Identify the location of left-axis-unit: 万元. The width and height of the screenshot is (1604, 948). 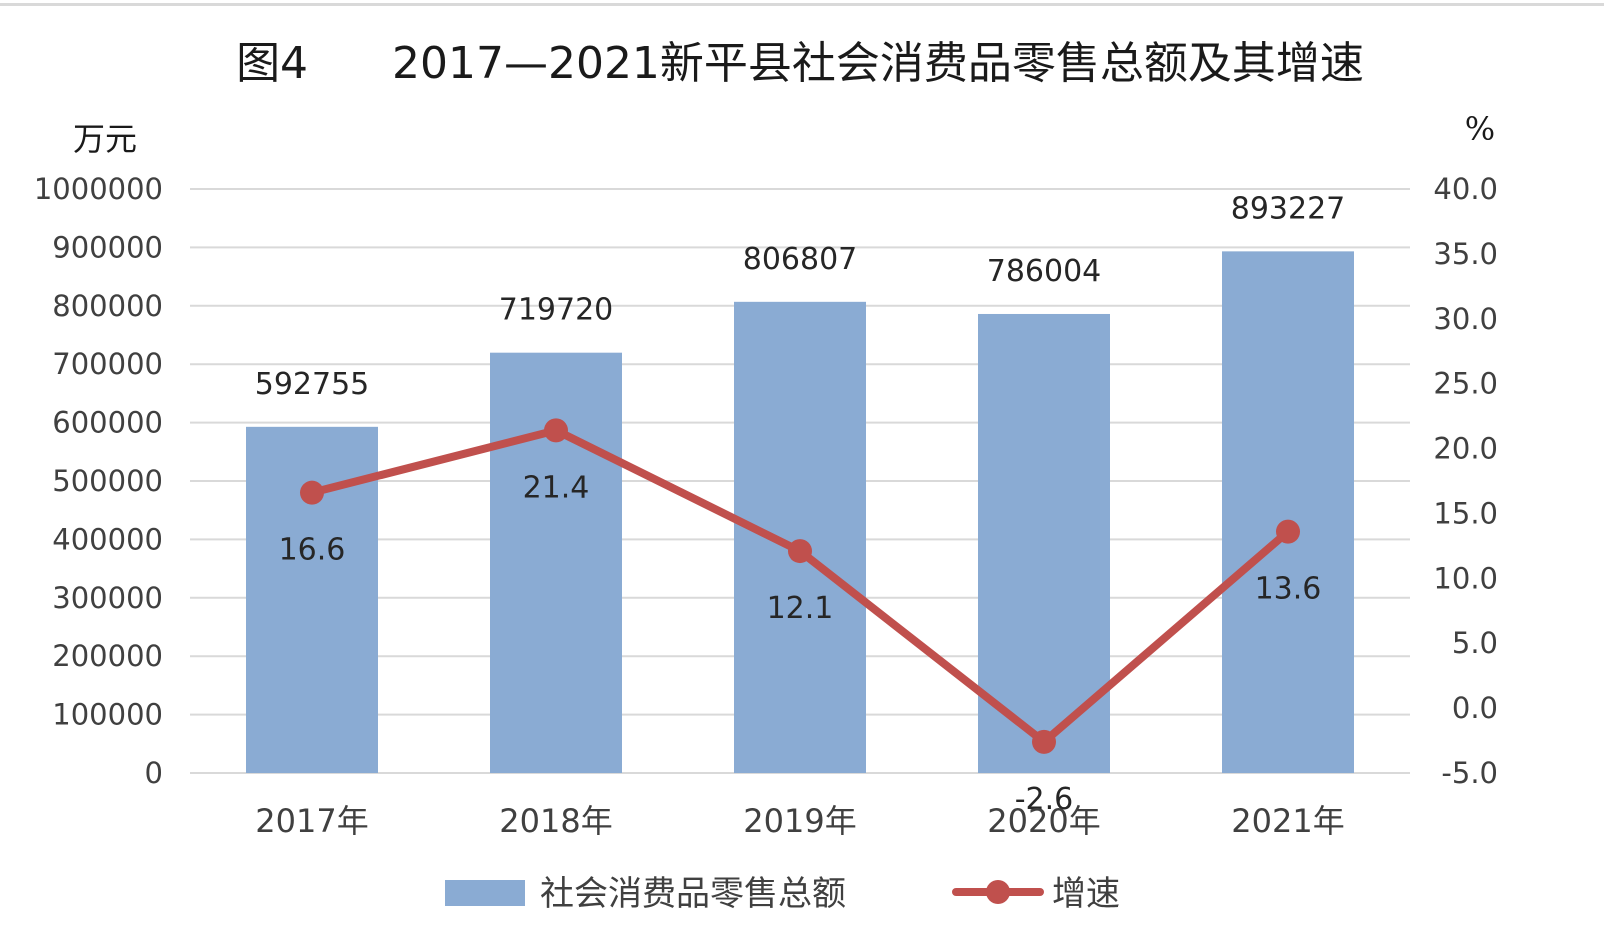
(105, 139).